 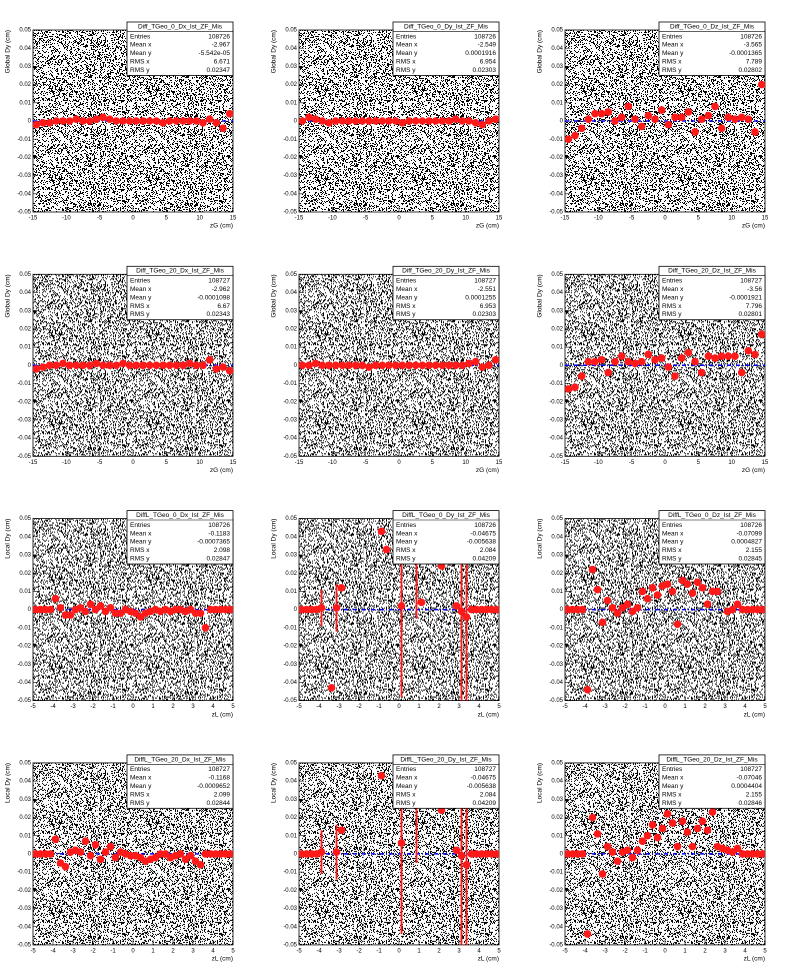 I want to click on y-tick-label: 0.05, so click(x=557, y=275).